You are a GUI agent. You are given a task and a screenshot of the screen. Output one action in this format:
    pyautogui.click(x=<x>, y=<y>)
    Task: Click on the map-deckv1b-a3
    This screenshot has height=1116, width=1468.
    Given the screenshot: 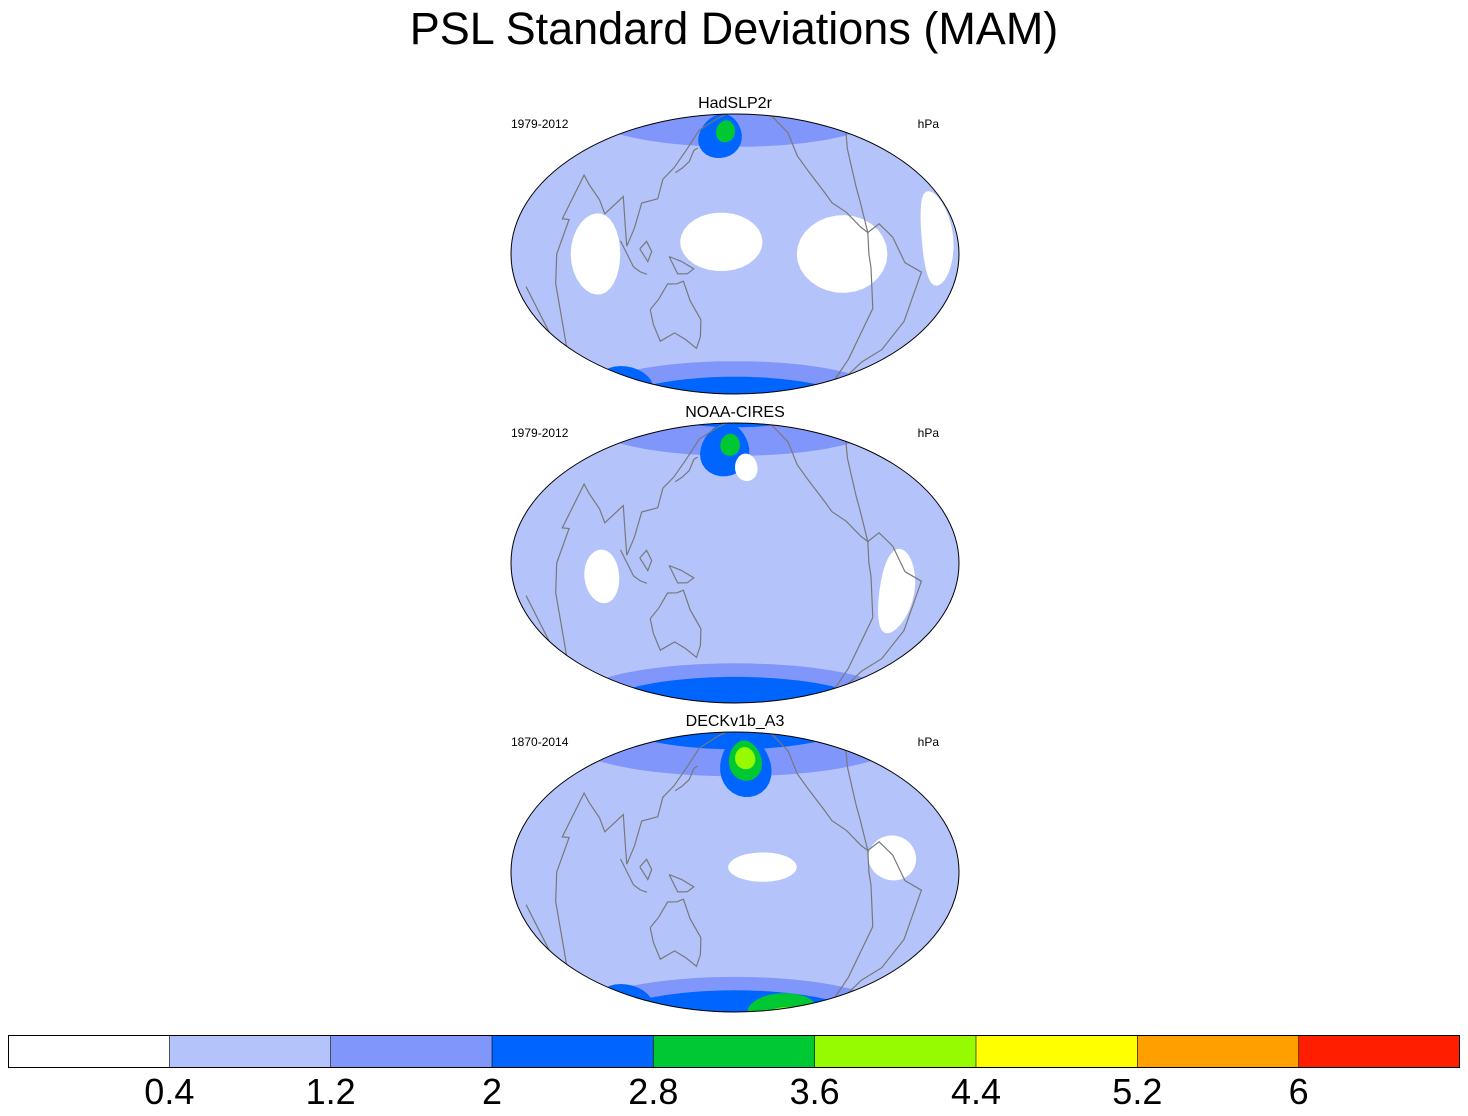 What is the action you would take?
    pyautogui.click(x=735, y=872)
    